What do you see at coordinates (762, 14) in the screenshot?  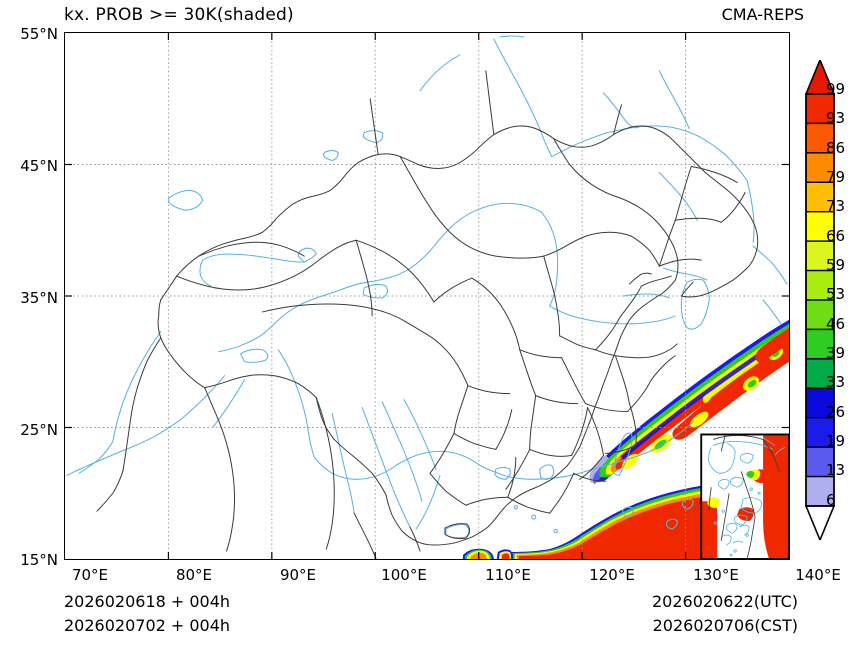 I see `model-label: CMA-REPS` at bounding box center [762, 14].